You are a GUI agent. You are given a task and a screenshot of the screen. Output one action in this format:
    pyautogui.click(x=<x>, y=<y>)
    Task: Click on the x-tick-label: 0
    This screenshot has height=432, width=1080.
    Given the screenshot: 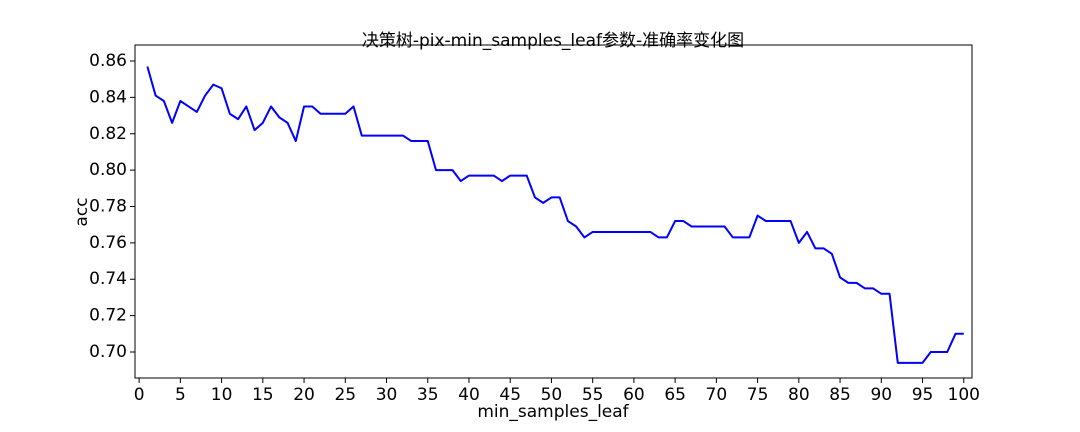 What is the action you would take?
    pyautogui.click(x=139, y=395)
    